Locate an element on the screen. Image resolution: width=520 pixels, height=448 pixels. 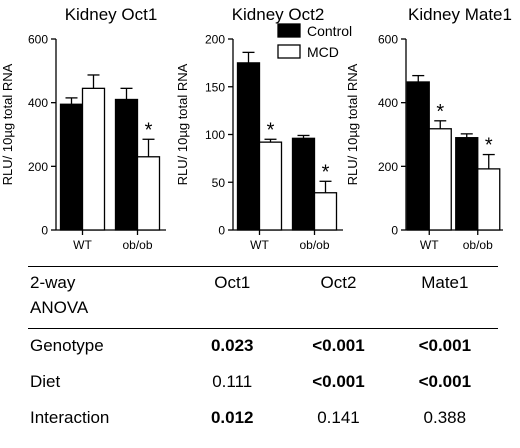
table-top-rule is located at coordinates (263, 266).